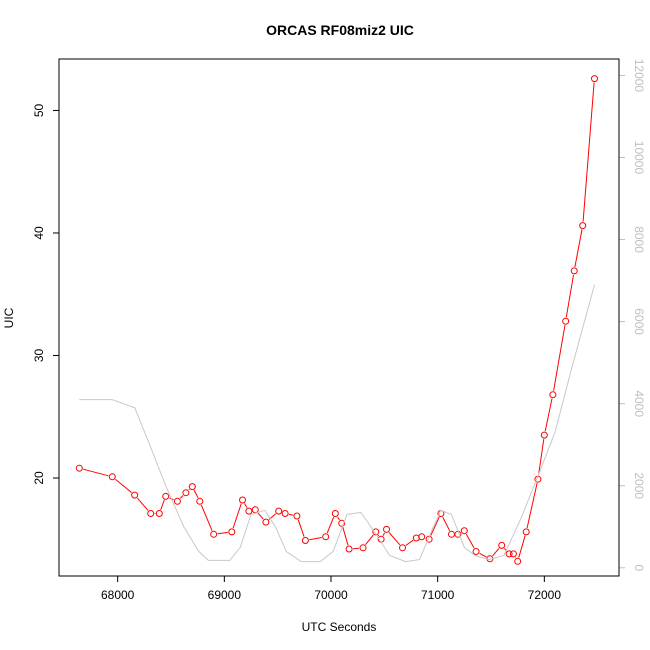 This screenshot has height=650, width=650. I want to click on y2-tick-label: 2000, so click(639, 485).